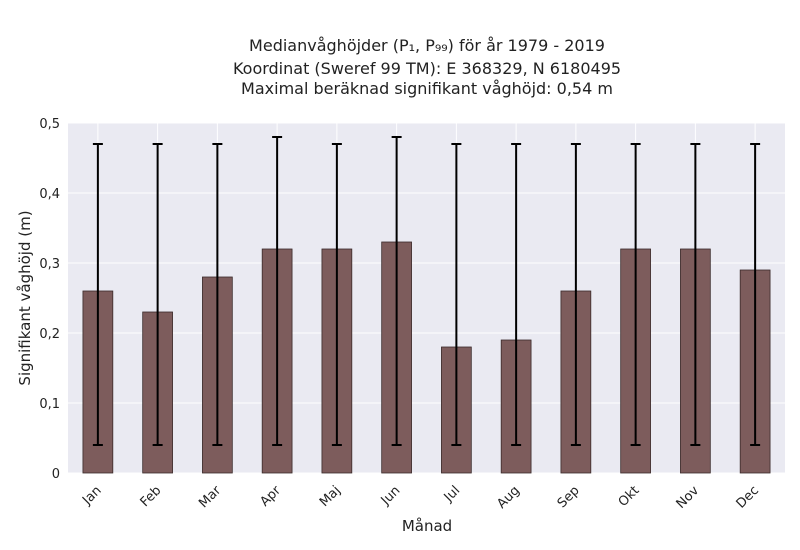 The height and width of the screenshot is (550, 800). What do you see at coordinates (452, 494) in the screenshot?
I see `x-tick-label: Jul` at bounding box center [452, 494].